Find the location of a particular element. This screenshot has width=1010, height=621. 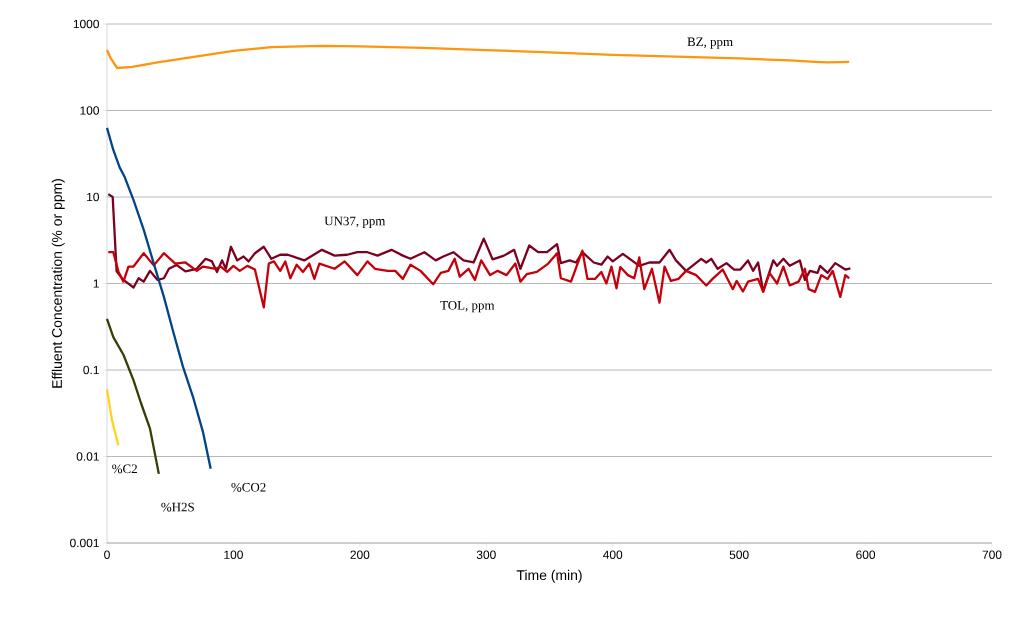

x-tick-label: 700 is located at coordinates (992, 554).